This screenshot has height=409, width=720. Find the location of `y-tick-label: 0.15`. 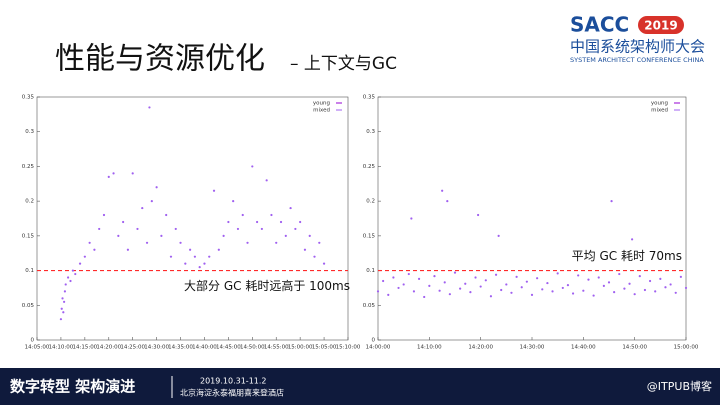

y-tick-label: 0.15 is located at coordinates (369, 236).